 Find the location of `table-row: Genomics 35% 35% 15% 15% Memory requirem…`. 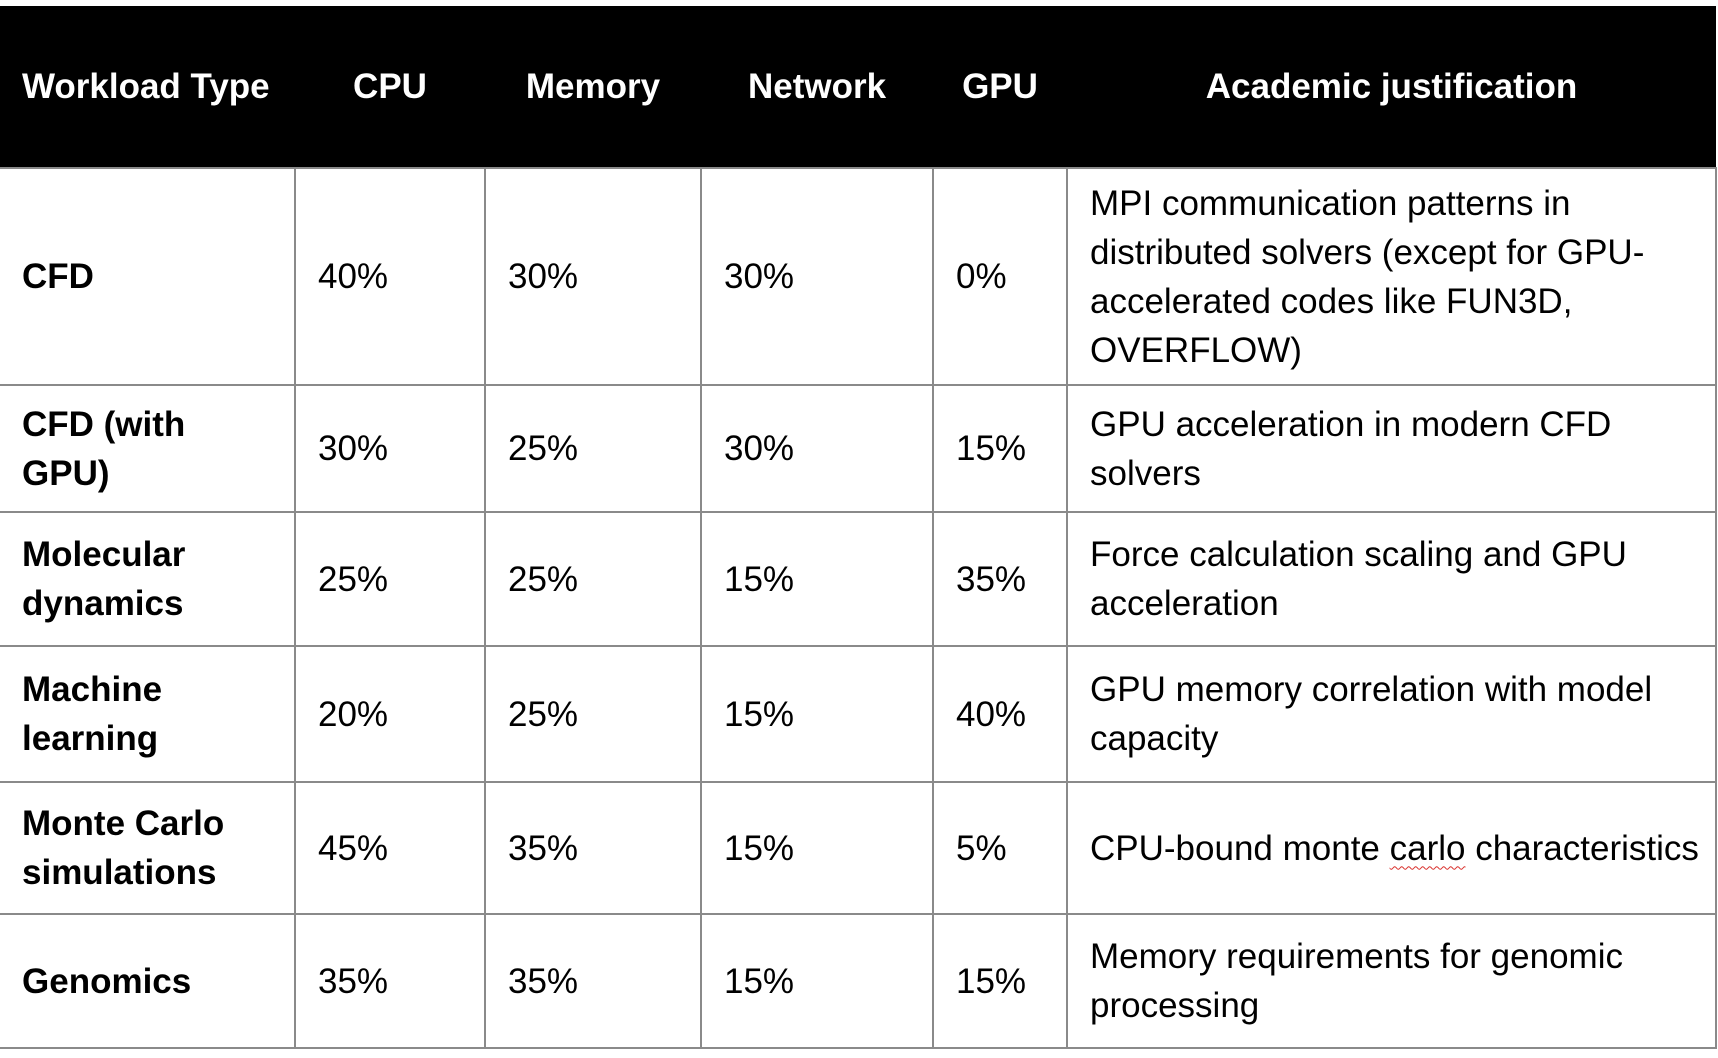

table-row: Genomics 35% 35% 15% 15% Memory requirem… is located at coordinates (858, 981).